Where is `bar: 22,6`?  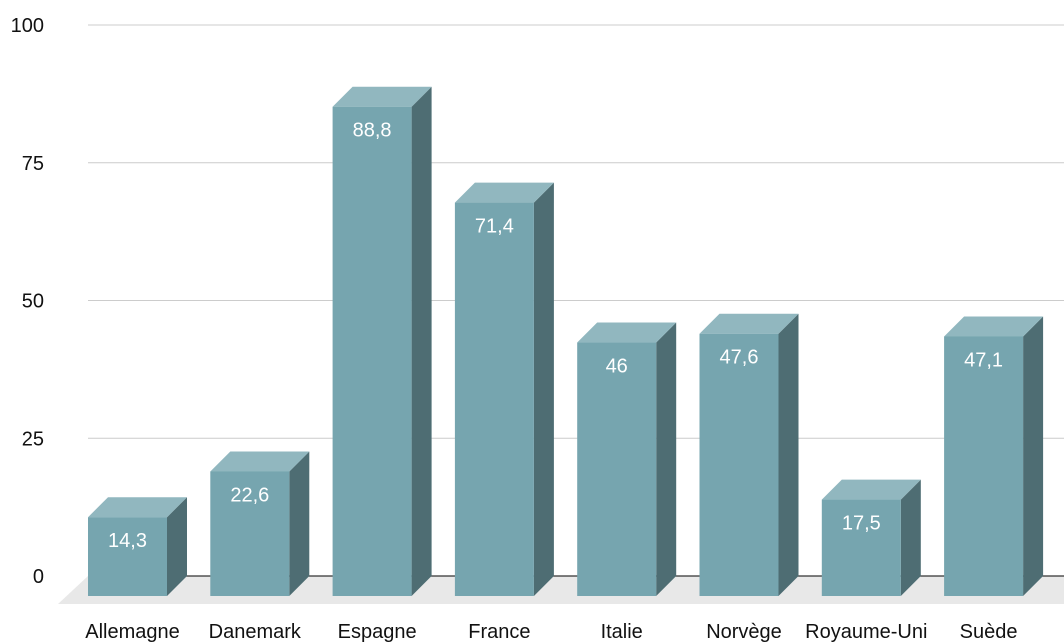 bar: 22,6 is located at coordinates (260, 523).